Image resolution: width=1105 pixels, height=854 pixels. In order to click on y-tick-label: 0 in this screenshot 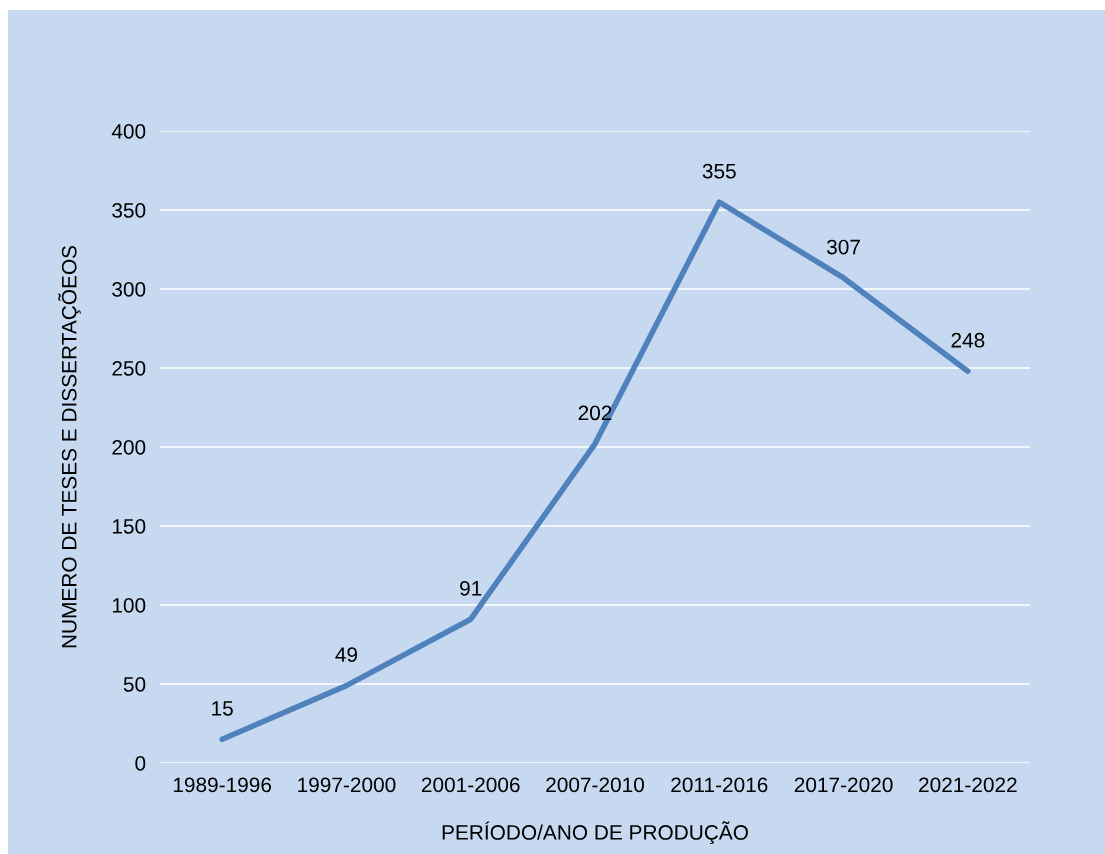, I will do `click(140, 763)`.